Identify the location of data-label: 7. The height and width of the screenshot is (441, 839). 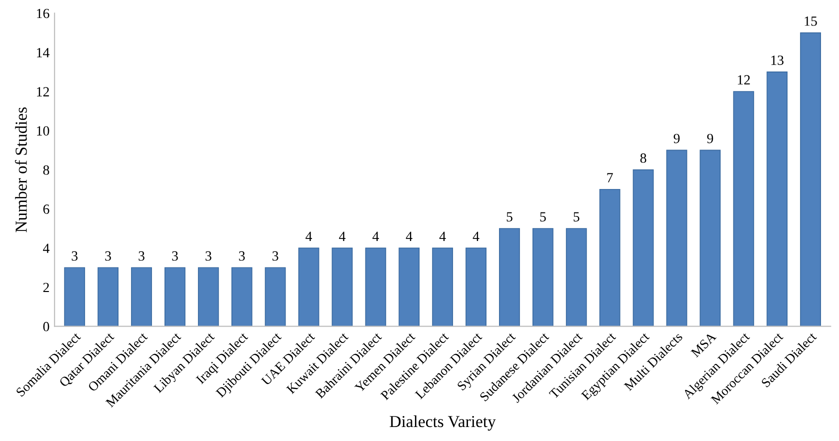
(610, 177).